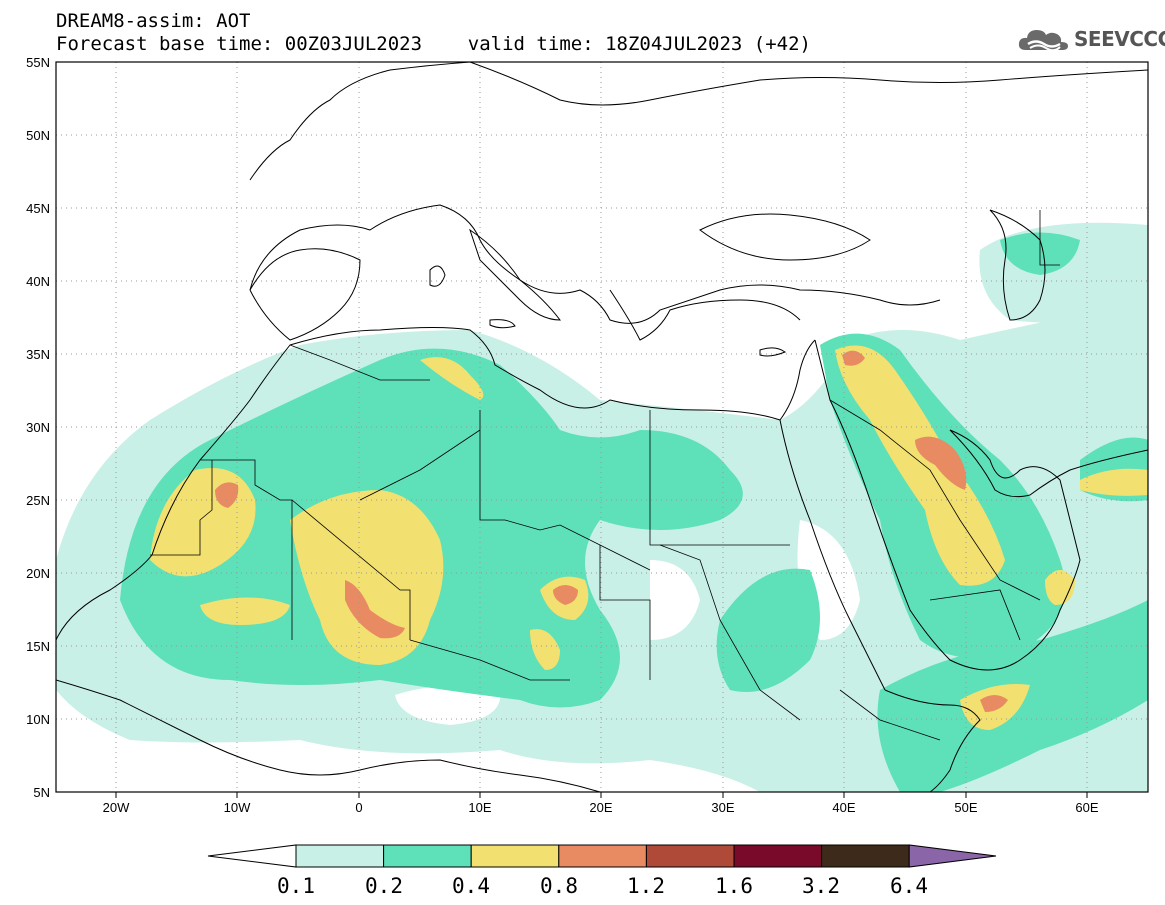 This screenshot has width=1165, height=905. Describe the element at coordinates (38, 281) in the screenshot. I see `lat-label: 40N` at that location.